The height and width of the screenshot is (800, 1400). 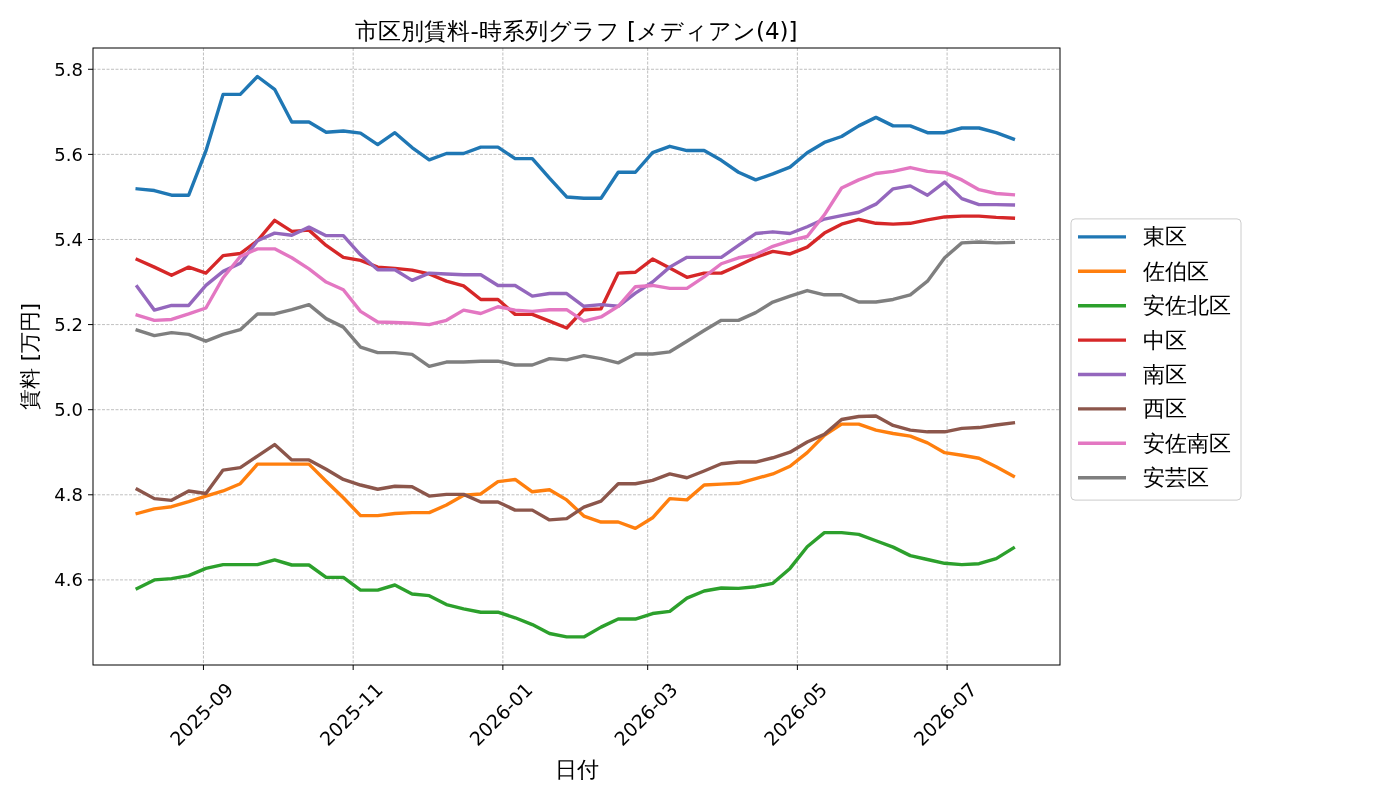 What do you see at coordinates (1176, 271) in the screenshot?
I see `legend-label: 佐伯区` at bounding box center [1176, 271].